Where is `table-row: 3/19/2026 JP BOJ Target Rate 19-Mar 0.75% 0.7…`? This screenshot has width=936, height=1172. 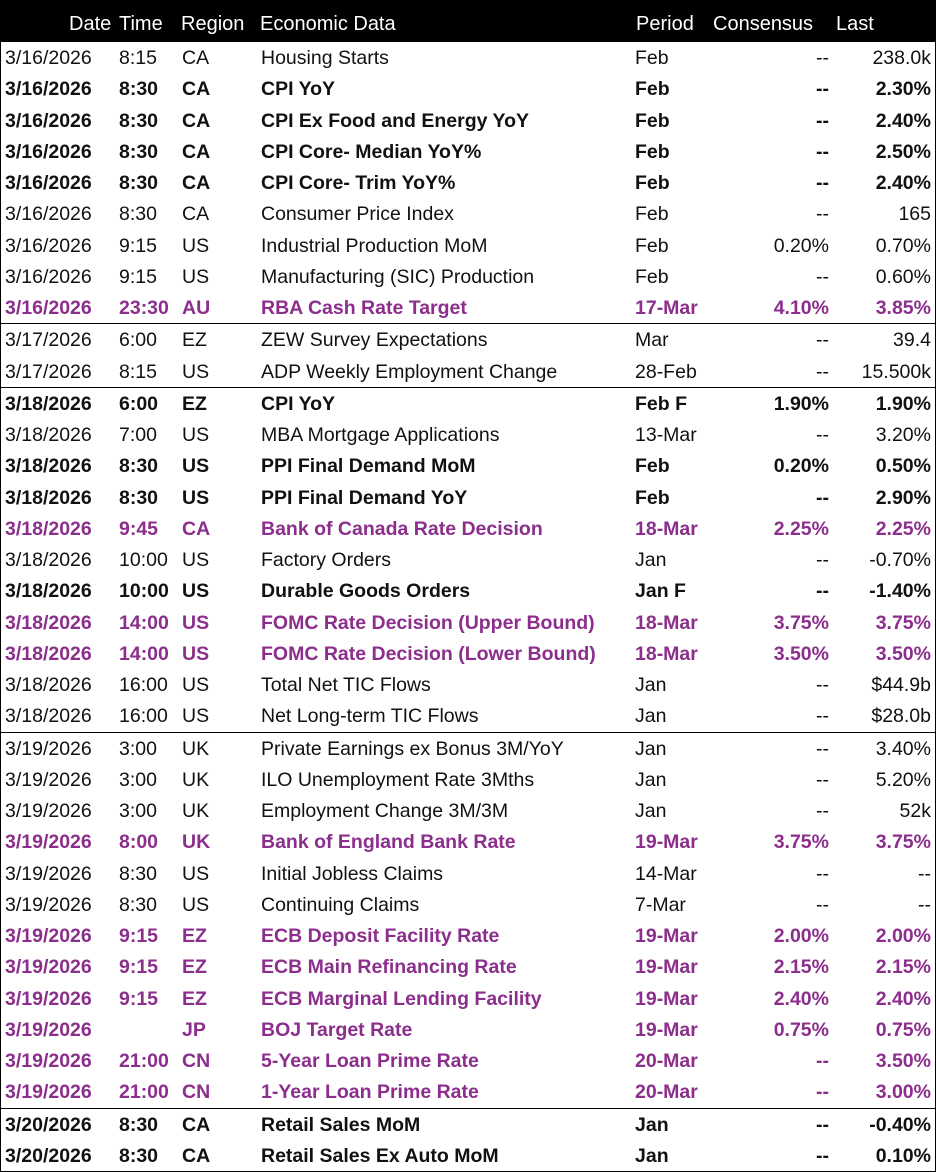
table-row: 3/19/2026 JP BOJ Target Rate 19-Mar 0.75% 0.7… is located at coordinates (468, 1029).